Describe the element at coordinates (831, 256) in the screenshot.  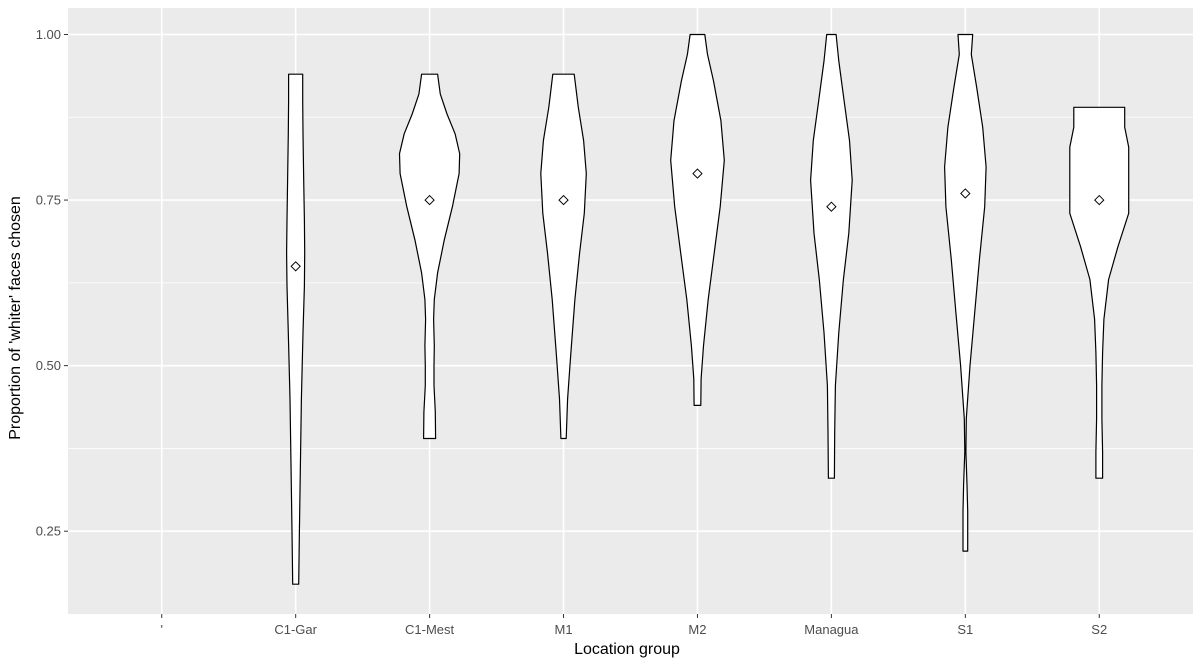
I see `violin-managua` at that location.